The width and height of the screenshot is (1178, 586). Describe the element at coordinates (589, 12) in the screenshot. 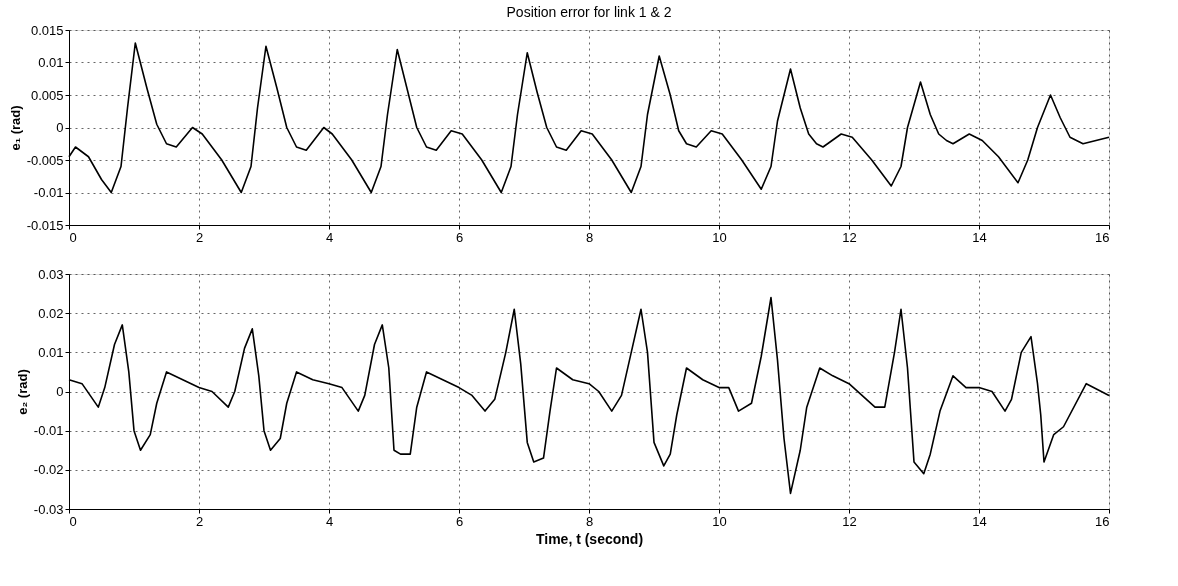

I see `chart-title: Position error for link 1 & 2` at that location.